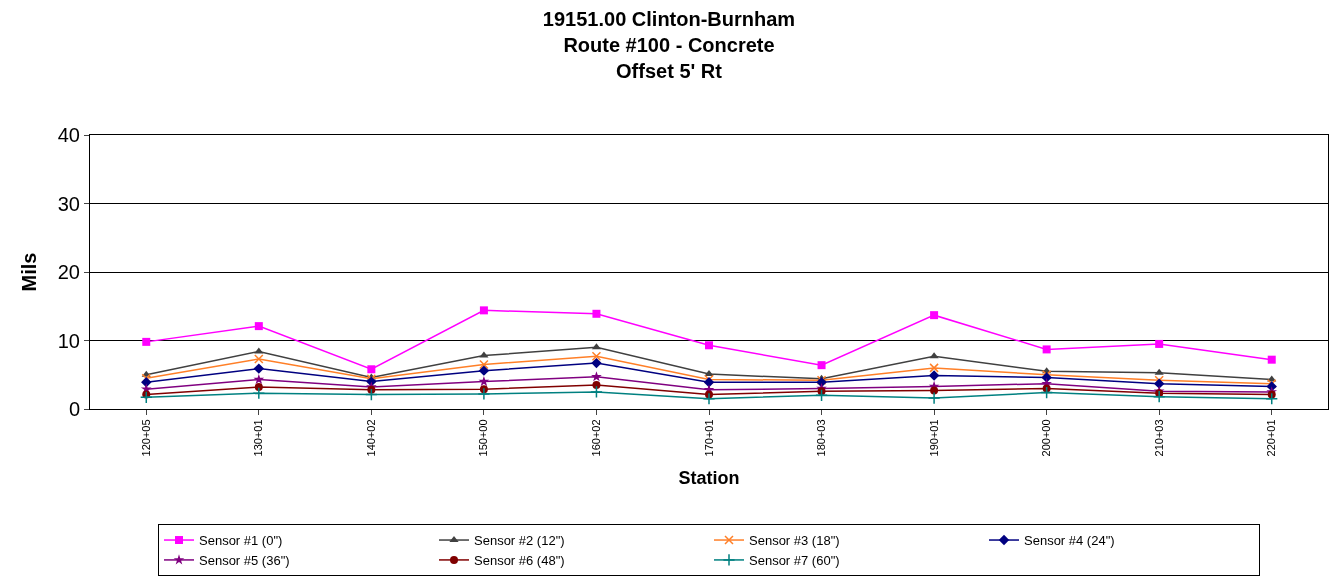 This screenshot has width=1338, height=586. Describe the element at coordinates (244, 560) in the screenshot. I see `legend-label: Sensor #5 (36")` at that location.